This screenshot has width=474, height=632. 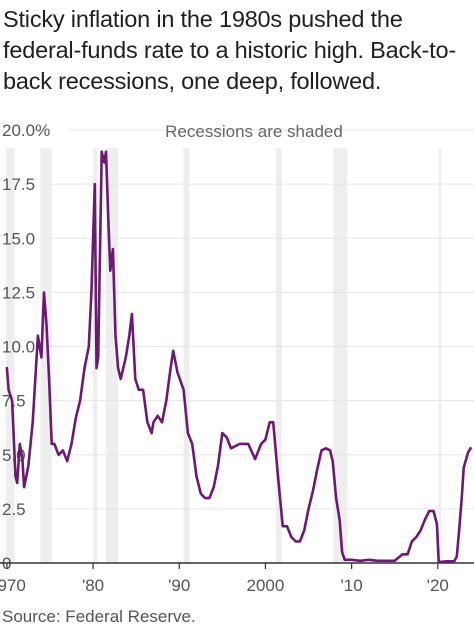 I want to click on x-tick-label: '10, so click(x=352, y=585).